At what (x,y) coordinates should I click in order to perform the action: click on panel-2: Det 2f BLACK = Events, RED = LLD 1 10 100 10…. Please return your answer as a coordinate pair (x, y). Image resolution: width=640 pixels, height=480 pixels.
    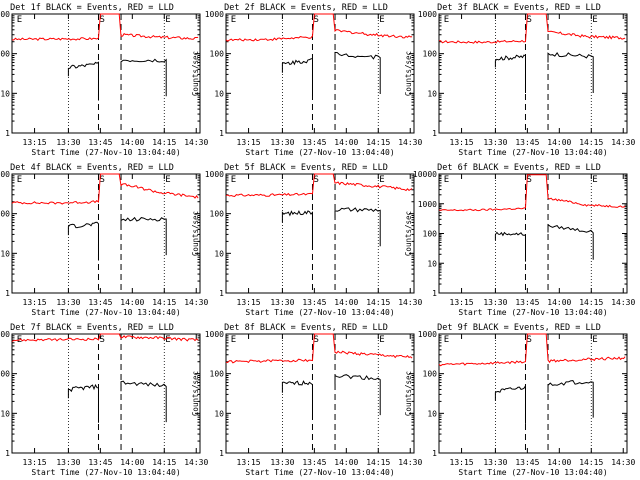
    Looking at the image, I should click on (306, 80).